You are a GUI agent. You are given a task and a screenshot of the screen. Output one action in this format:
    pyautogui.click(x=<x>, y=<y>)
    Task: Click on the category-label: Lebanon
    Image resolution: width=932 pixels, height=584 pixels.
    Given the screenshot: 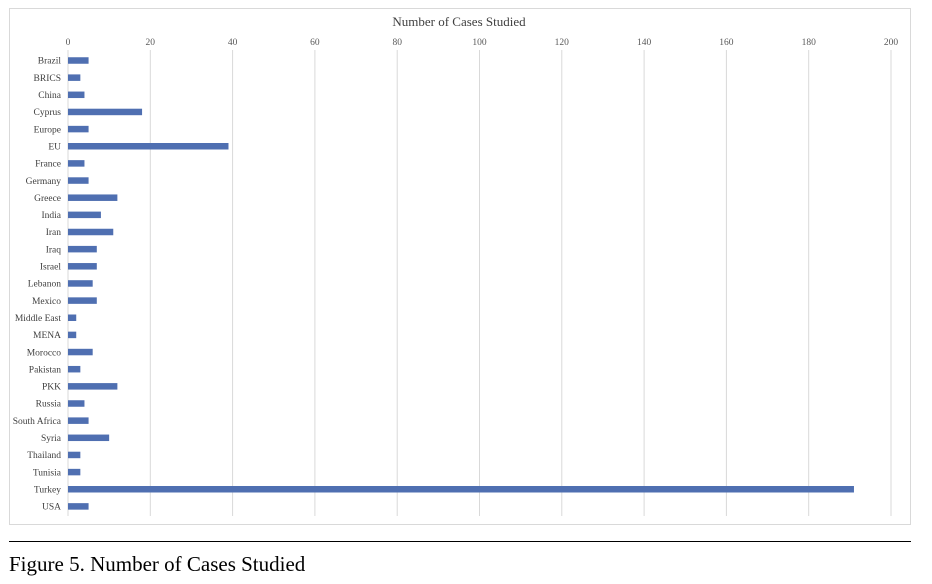 What is the action you would take?
    pyautogui.click(x=44, y=285)
    